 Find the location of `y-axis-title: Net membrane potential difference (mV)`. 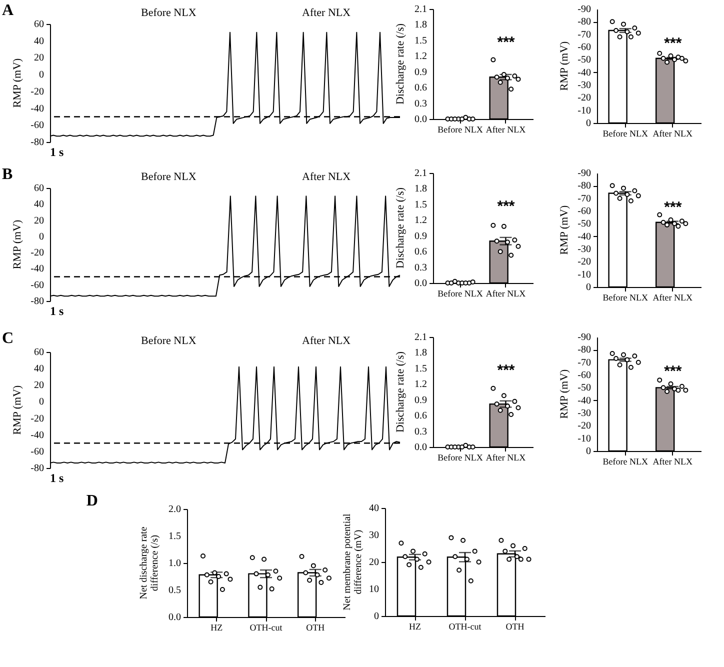

y-axis-title: Net membrane potential difference (mV) is located at coordinates (353, 561).